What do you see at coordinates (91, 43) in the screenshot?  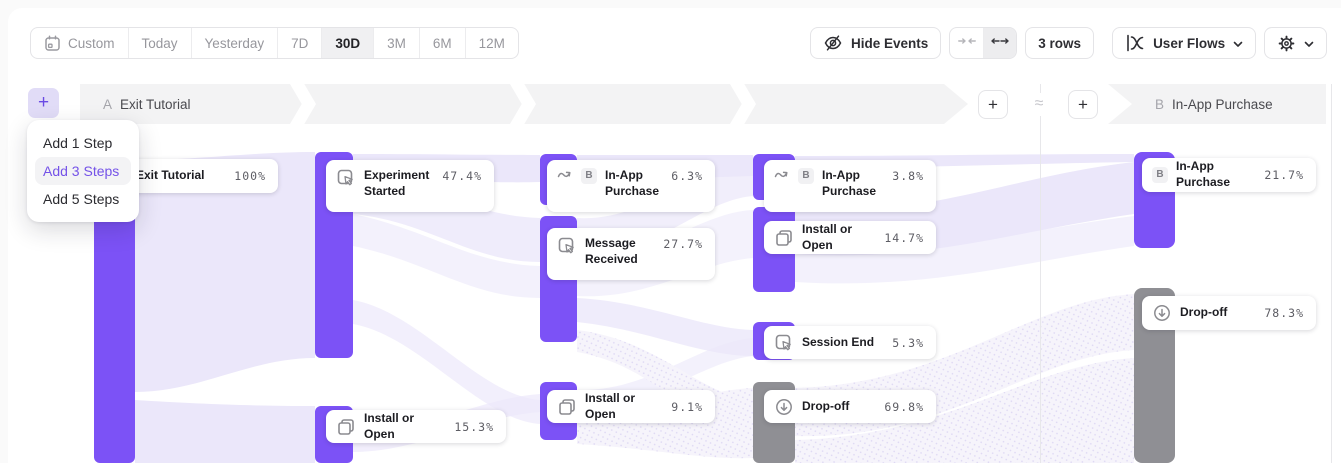 I see `date-range-label: Custom` at bounding box center [91, 43].